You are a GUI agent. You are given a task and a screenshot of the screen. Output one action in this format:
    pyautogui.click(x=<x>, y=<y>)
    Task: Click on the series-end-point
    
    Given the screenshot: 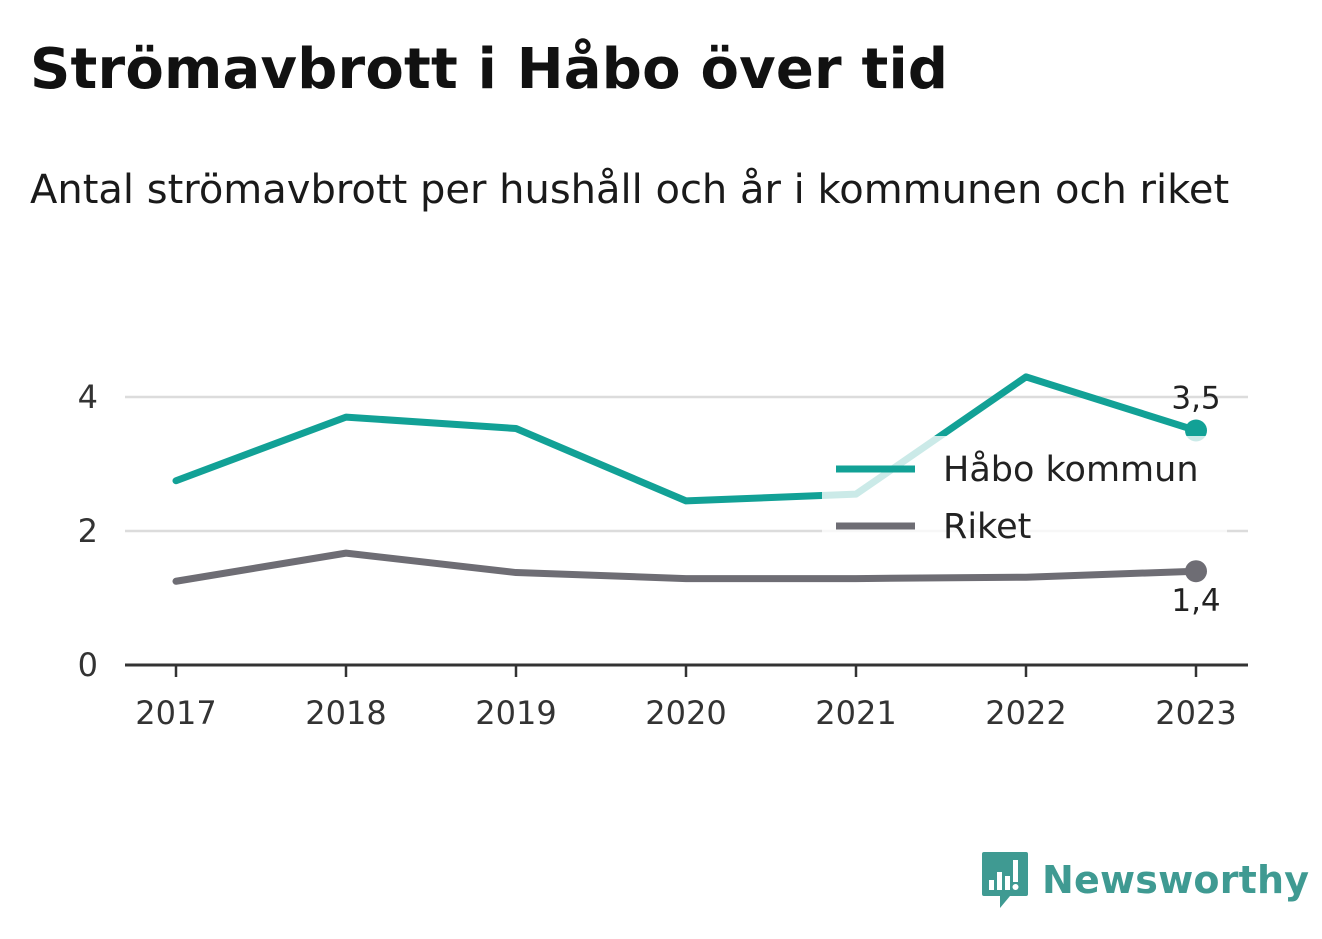 What is the action you would take?
    pyautogui.click(x=1196, y=571)
    